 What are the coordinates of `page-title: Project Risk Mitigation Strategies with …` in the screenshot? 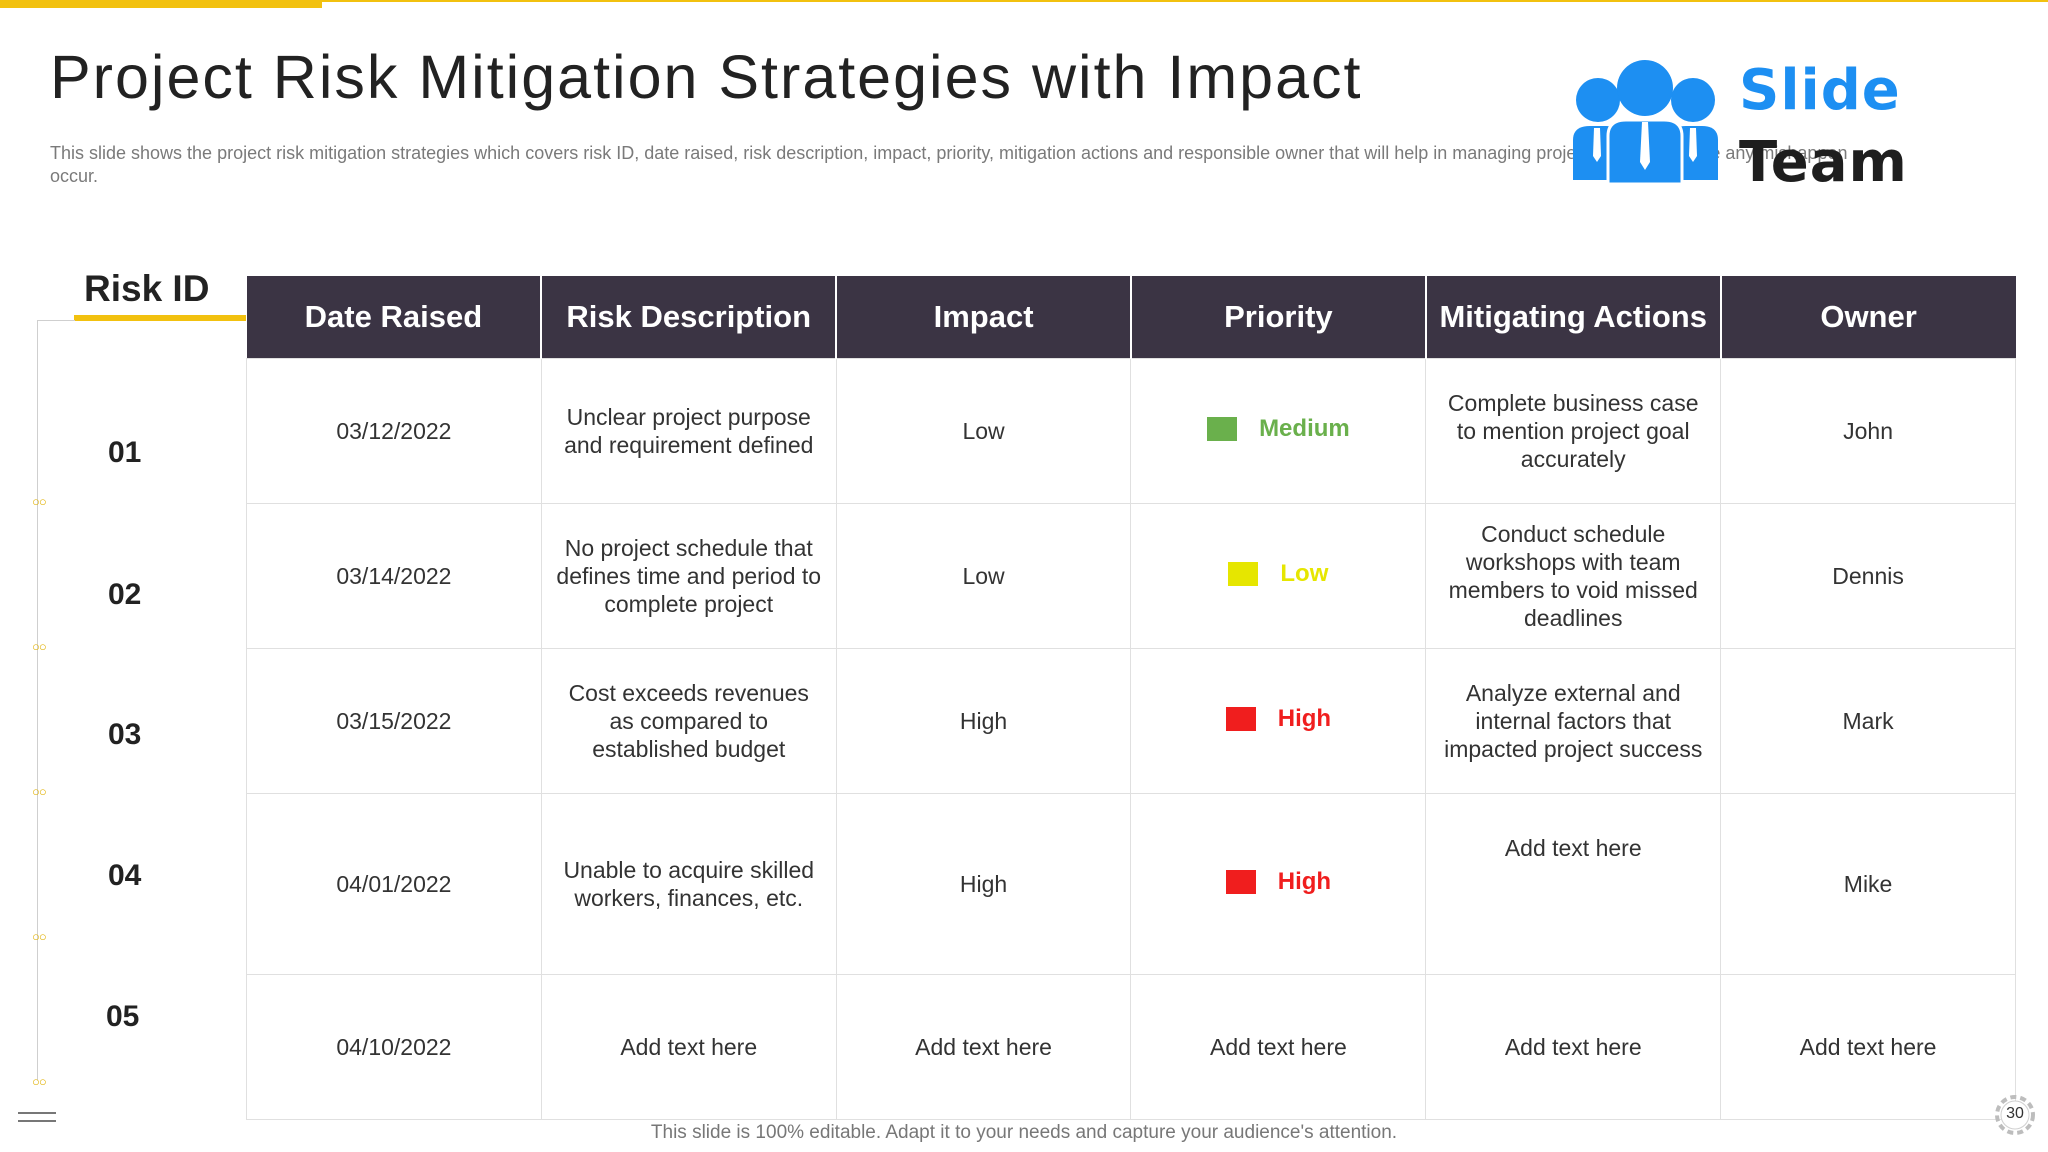 It's located at (706, 77).